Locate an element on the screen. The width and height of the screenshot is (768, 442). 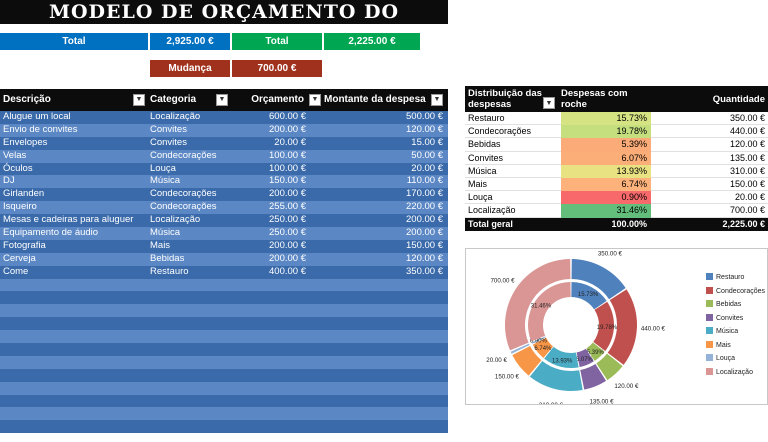
cell-description: Come is located at coordinates (16, 271).